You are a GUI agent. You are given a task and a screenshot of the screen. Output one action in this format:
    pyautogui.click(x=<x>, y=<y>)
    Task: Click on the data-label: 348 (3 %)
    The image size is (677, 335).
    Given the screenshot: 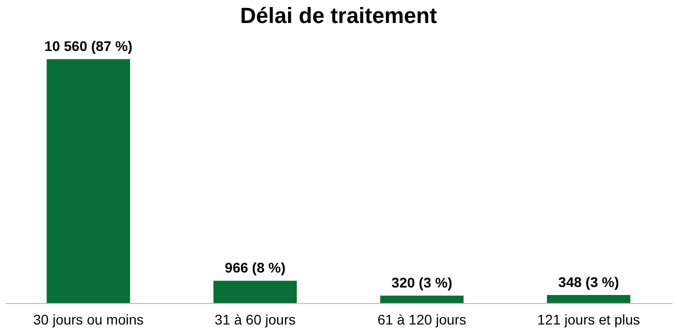 What is the action you would take?
    pyautogui.click(x=588, y=282)
    